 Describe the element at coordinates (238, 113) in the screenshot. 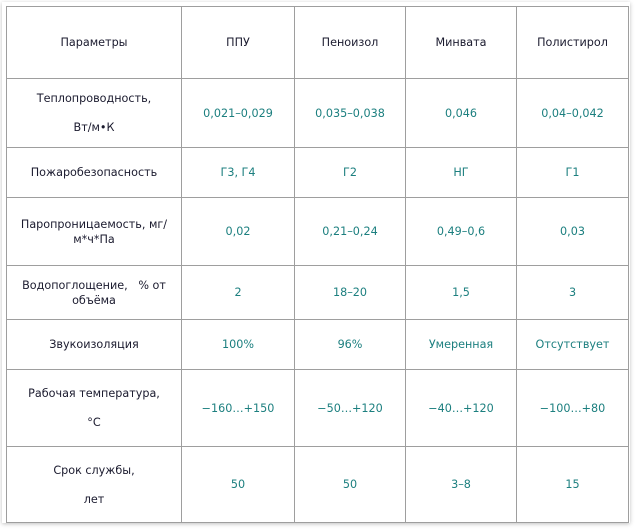

I see `cell-value: 0,021–0,029` at that location.